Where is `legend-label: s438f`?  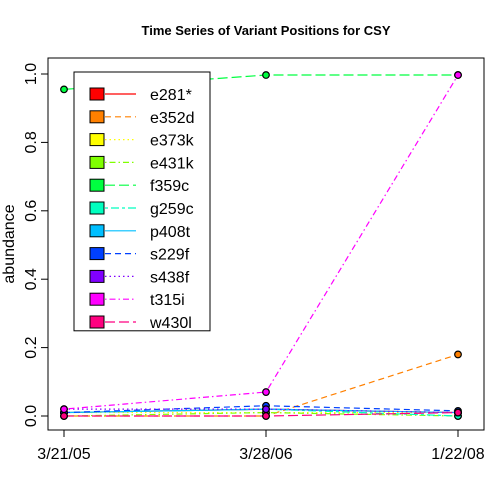 legend-label: s438f is located at coordinates (170, 277).